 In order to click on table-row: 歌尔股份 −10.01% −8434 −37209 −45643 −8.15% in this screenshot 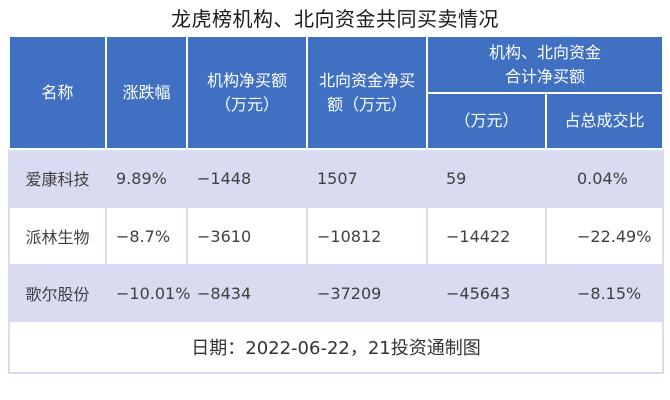, I will do `click(336, 293)`.